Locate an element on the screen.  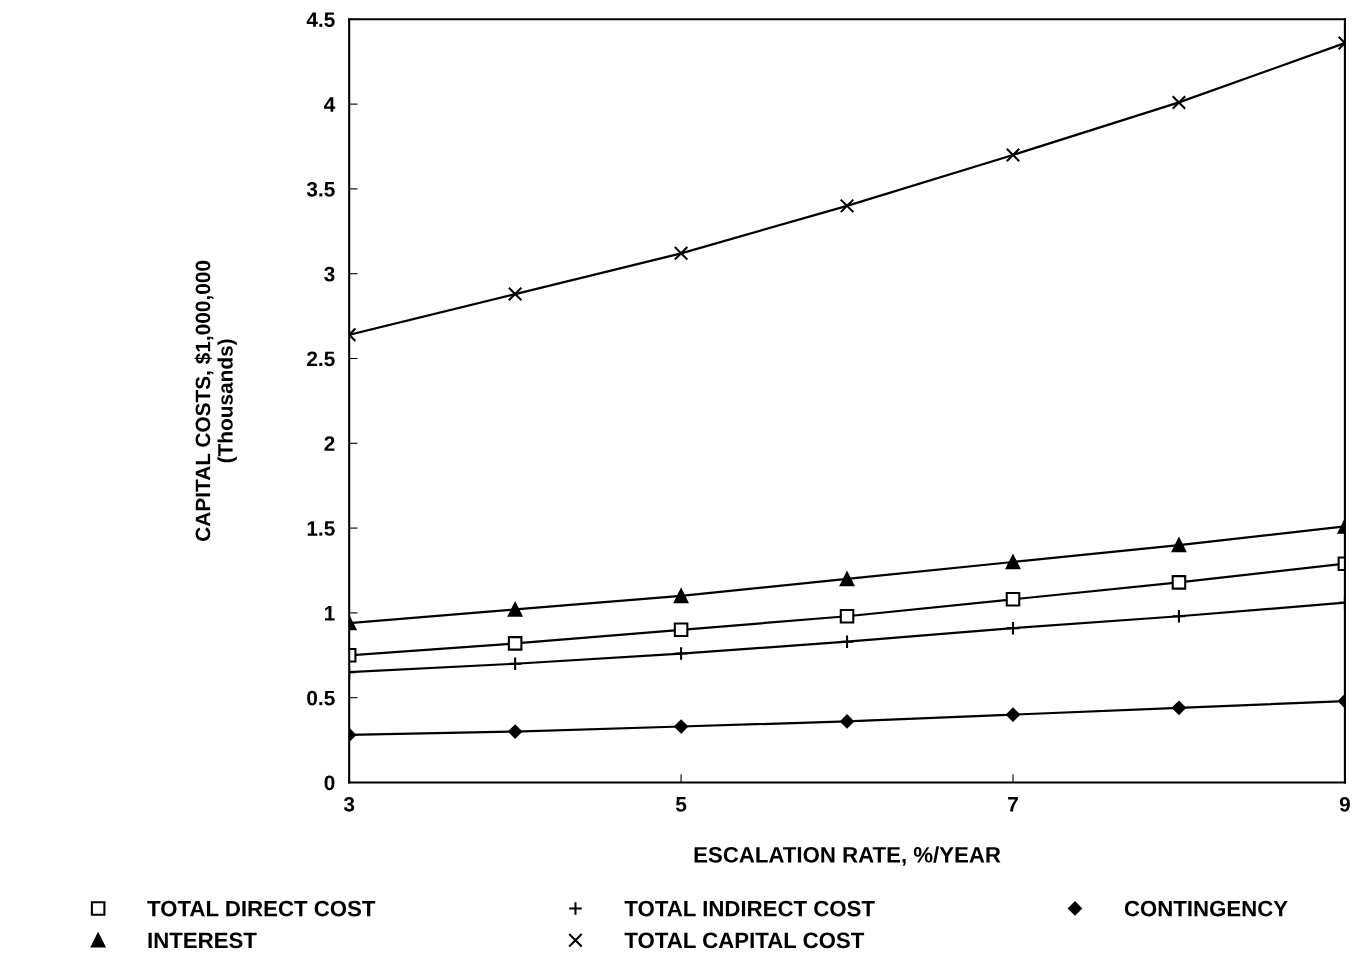
x-tick-label: 3 is located at coordinates (349, 804).